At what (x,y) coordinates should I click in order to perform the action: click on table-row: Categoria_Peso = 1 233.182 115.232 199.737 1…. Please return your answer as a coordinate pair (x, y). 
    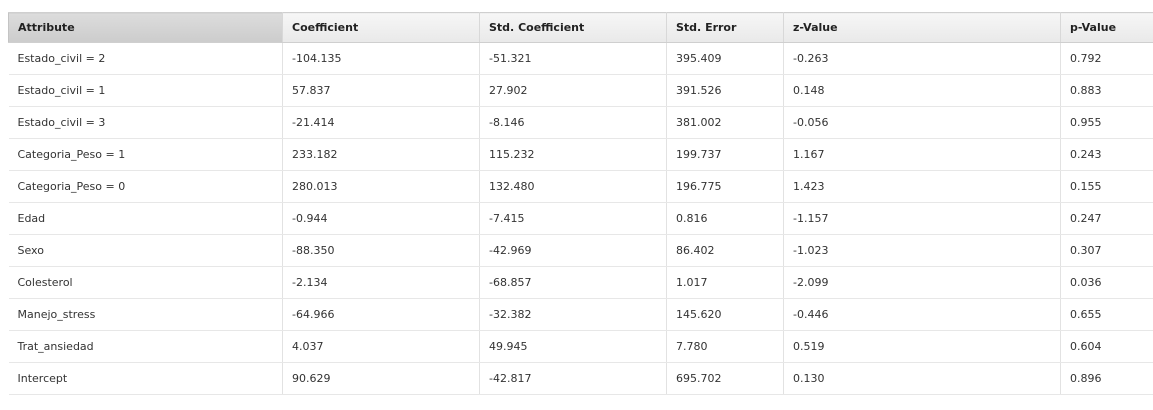
    Looking at the image, I should click on (580, 154).